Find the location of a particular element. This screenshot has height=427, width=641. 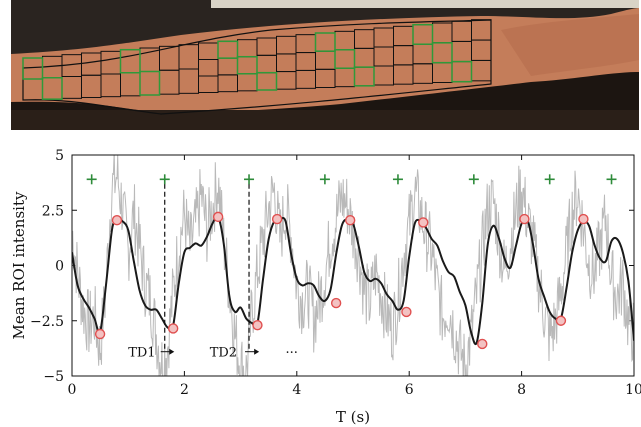

photo-table is located at coordinates (325, 120).